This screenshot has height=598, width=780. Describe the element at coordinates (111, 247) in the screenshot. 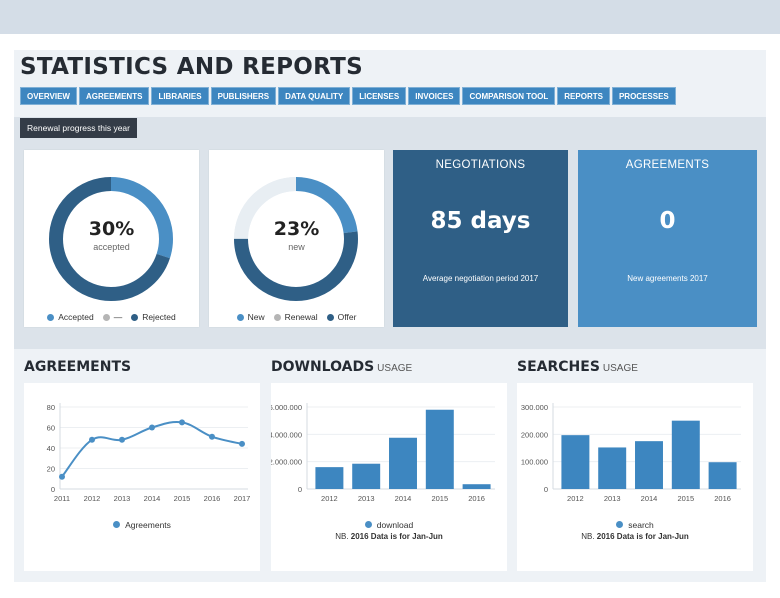

I see `accepted-label: accepted` at that location.